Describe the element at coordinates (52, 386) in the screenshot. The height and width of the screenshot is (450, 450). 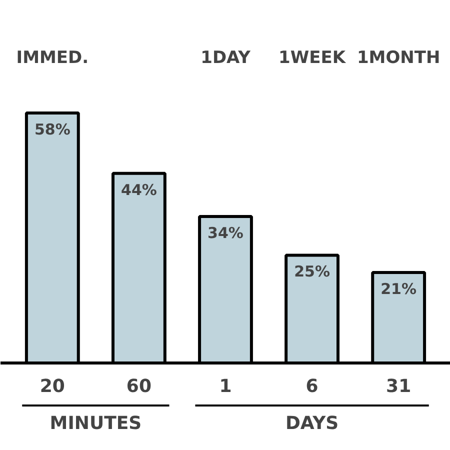
I see `x-tick-label: 20` at that location.